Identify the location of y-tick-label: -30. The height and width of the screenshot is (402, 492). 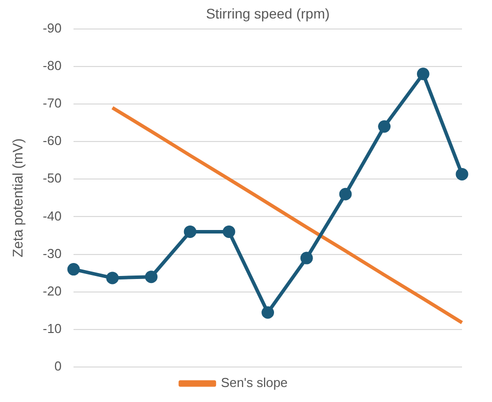
(52, 253).